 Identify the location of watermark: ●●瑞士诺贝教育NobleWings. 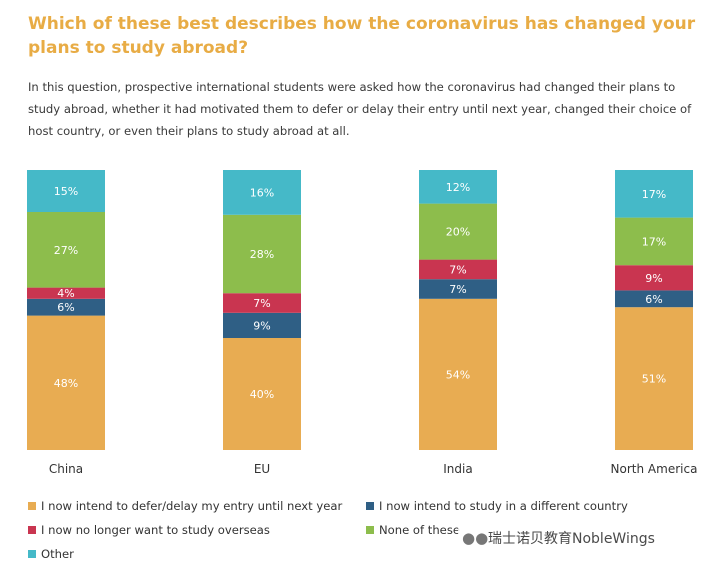
(558, 538).